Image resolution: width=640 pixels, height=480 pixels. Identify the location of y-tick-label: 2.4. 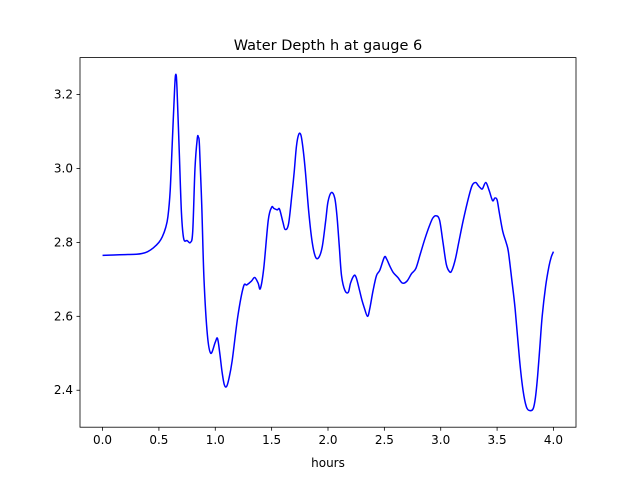
(63, 390).